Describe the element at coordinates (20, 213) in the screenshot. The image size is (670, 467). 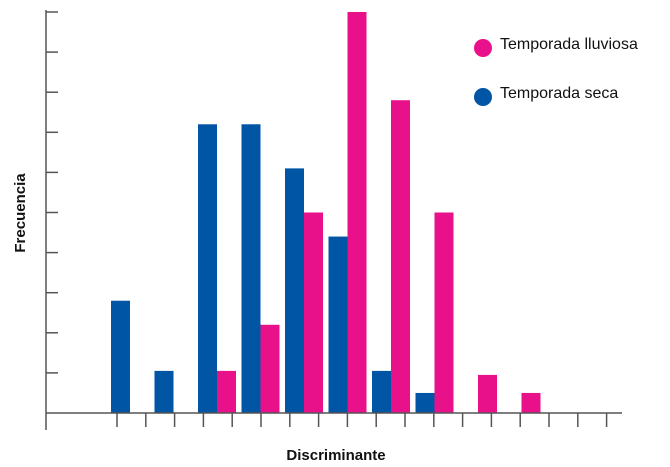
I see `y-axis-title: Frecuencia` at that location.